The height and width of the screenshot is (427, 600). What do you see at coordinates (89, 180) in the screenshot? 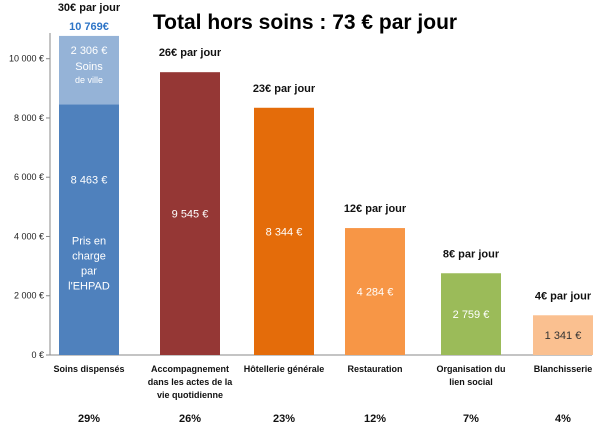
I see `bar-value-label: 8 463 €` at bounding box center [89, 180].